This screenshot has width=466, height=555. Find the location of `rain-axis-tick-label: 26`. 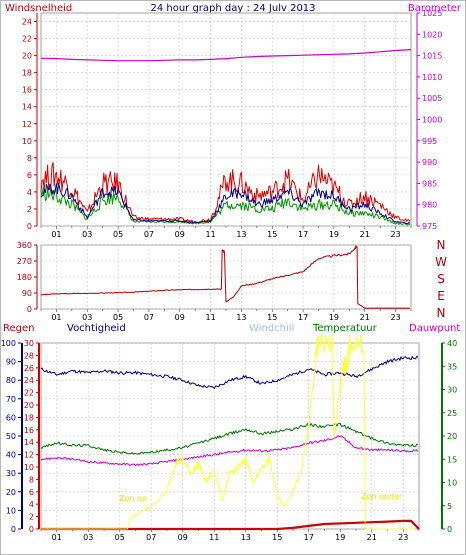

rain-axis-tick-label: 26 is located at coordinates (29, 368).